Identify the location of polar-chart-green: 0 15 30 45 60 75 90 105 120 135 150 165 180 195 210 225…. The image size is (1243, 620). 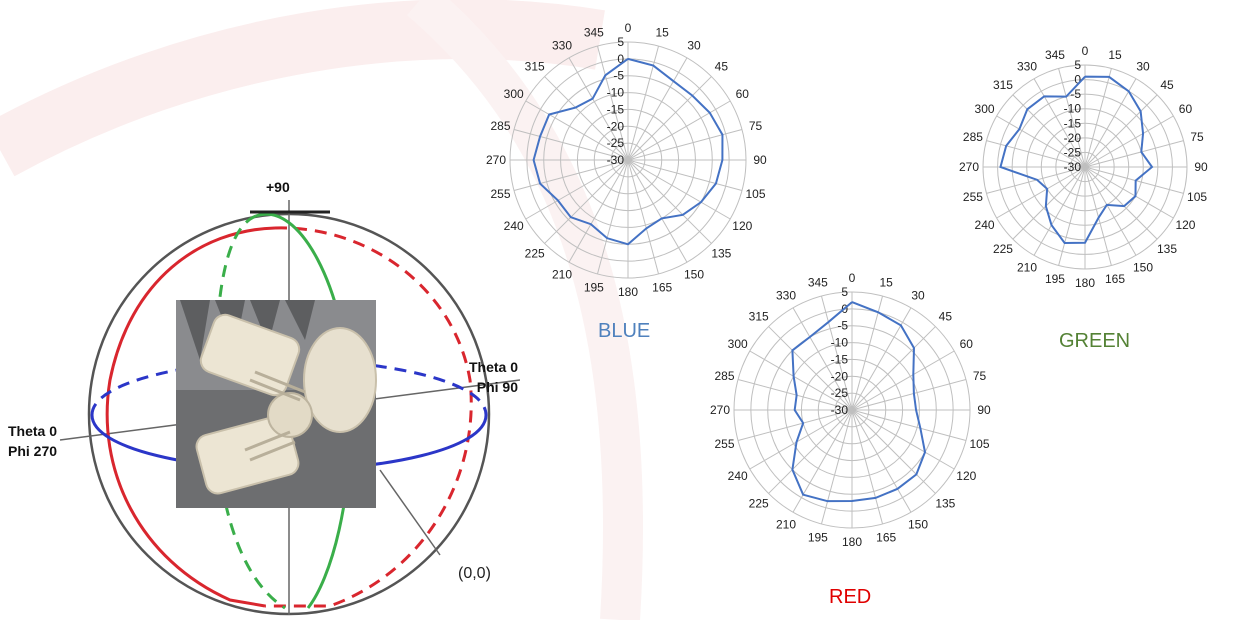
(1083, 167).